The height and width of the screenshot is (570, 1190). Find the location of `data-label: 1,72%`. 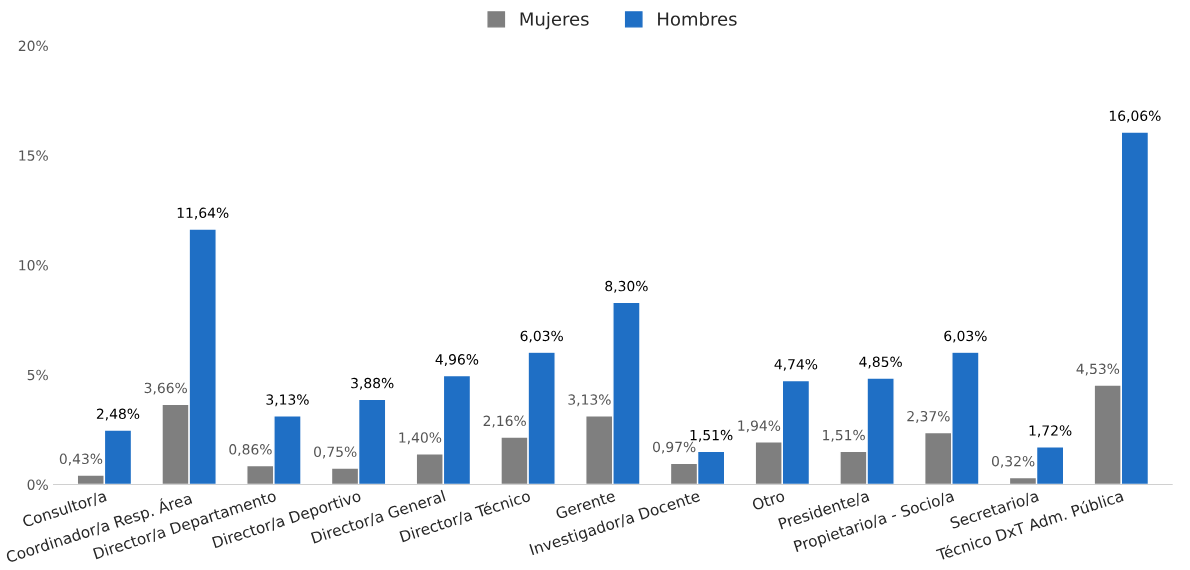

data-label: 1,72% is located at coordinates (1050, 431).